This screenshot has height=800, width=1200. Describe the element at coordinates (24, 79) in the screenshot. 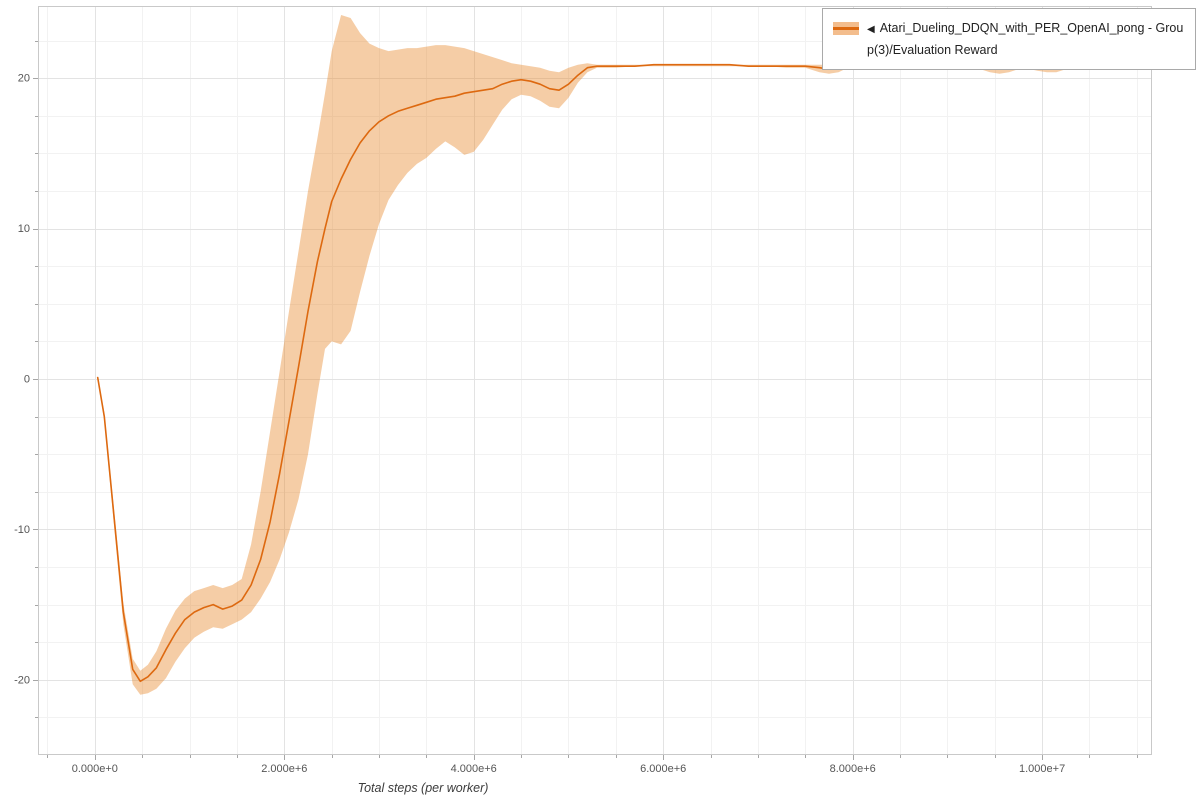

I see `svg-text: 20` at that location.